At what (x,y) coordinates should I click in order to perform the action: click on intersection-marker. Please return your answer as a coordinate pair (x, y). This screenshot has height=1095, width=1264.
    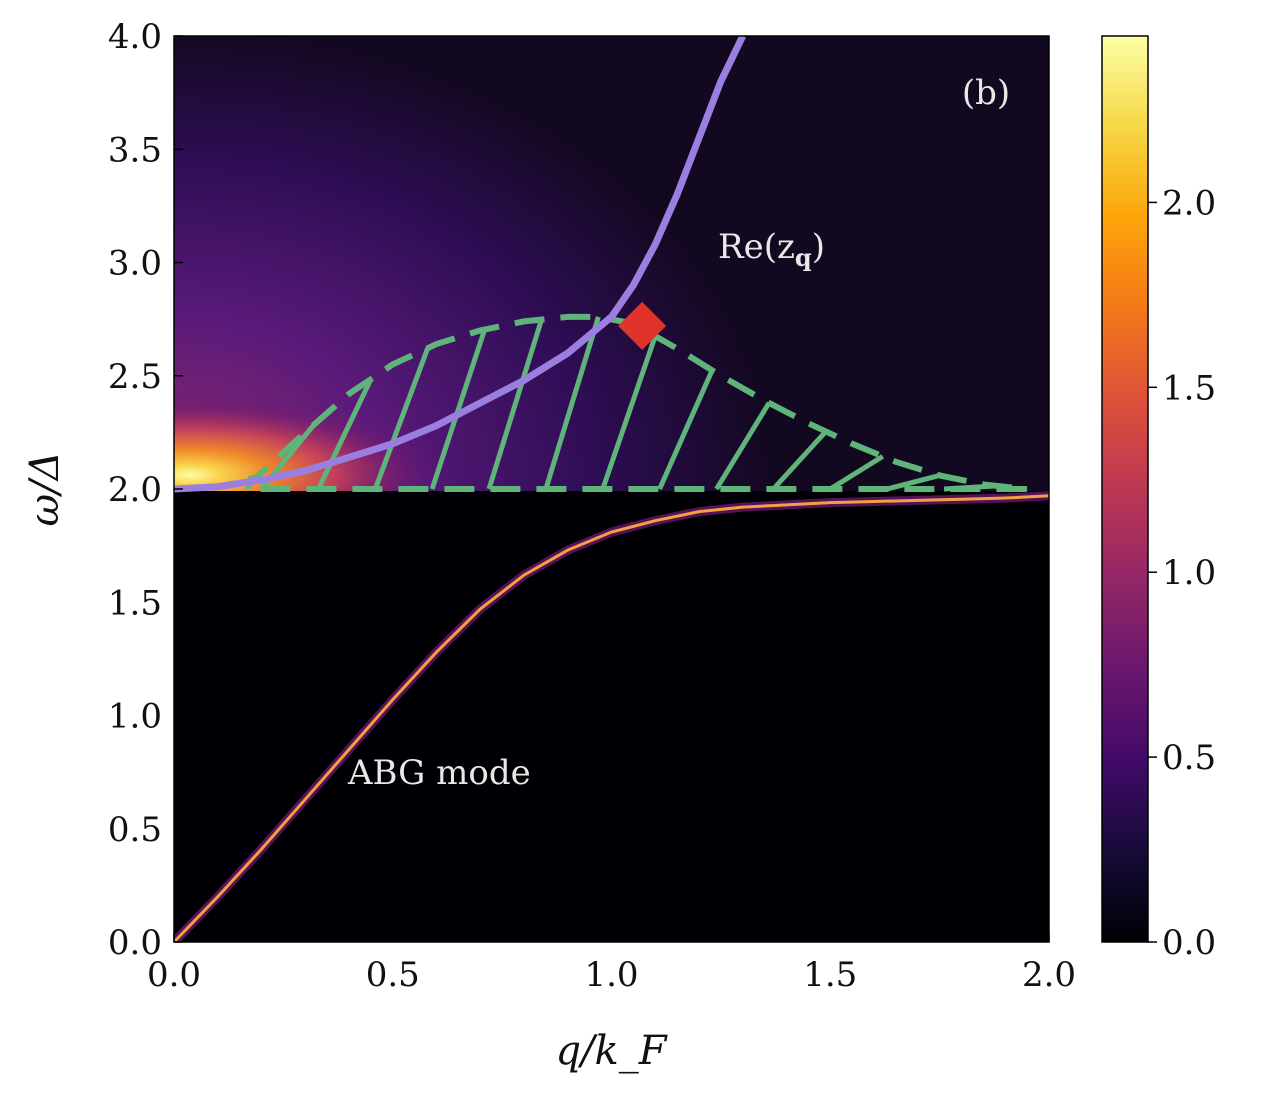
    Looking at the image, I should click on (642, 325).